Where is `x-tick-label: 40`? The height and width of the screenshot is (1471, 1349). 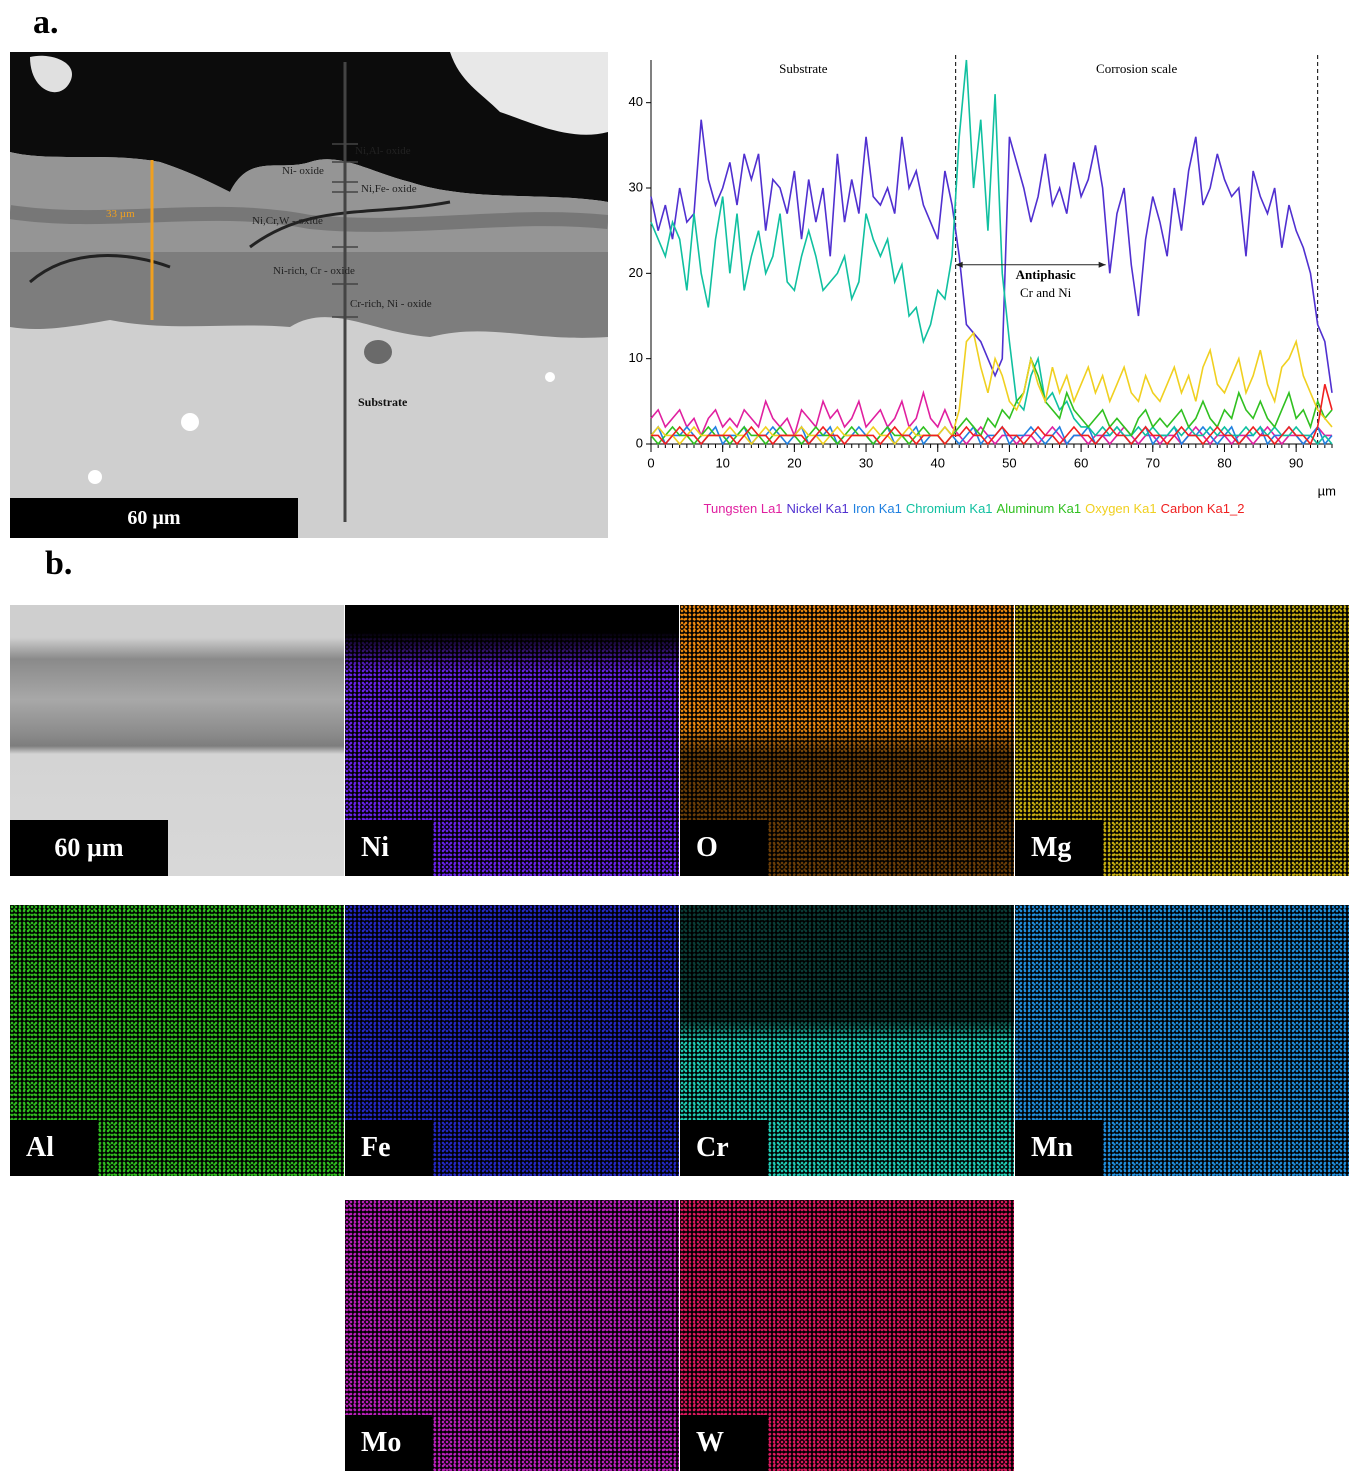
x-tick-label: 40 is located at coordinates (938, 462).